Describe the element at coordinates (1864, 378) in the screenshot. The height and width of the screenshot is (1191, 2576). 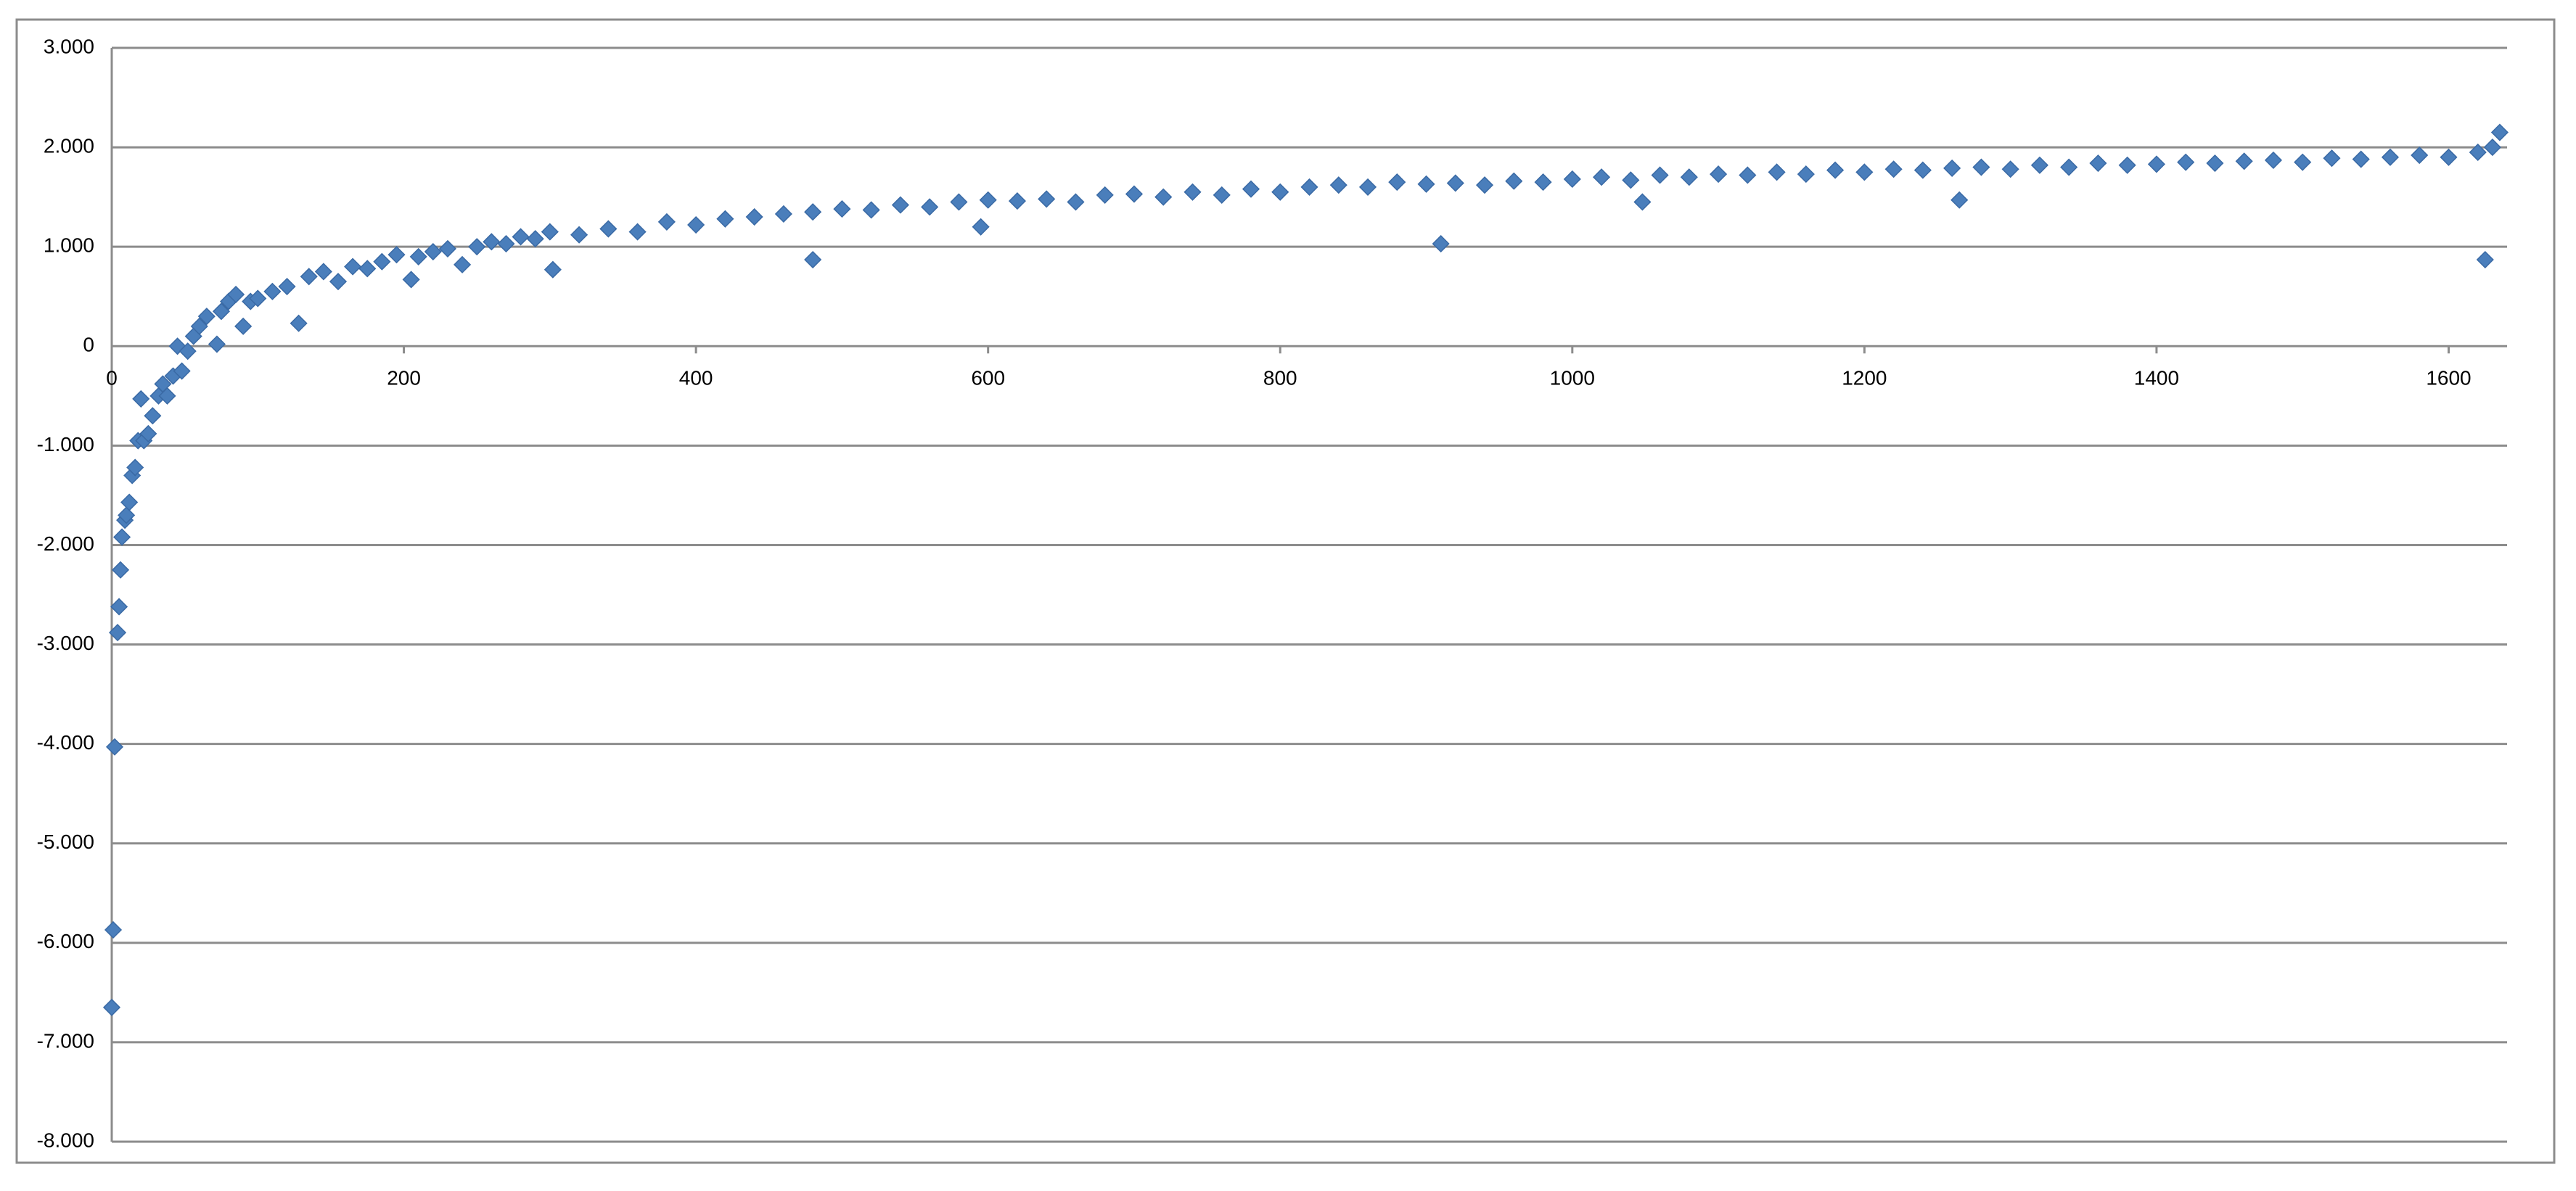
I see `x-tick-label: 1200` at that location.